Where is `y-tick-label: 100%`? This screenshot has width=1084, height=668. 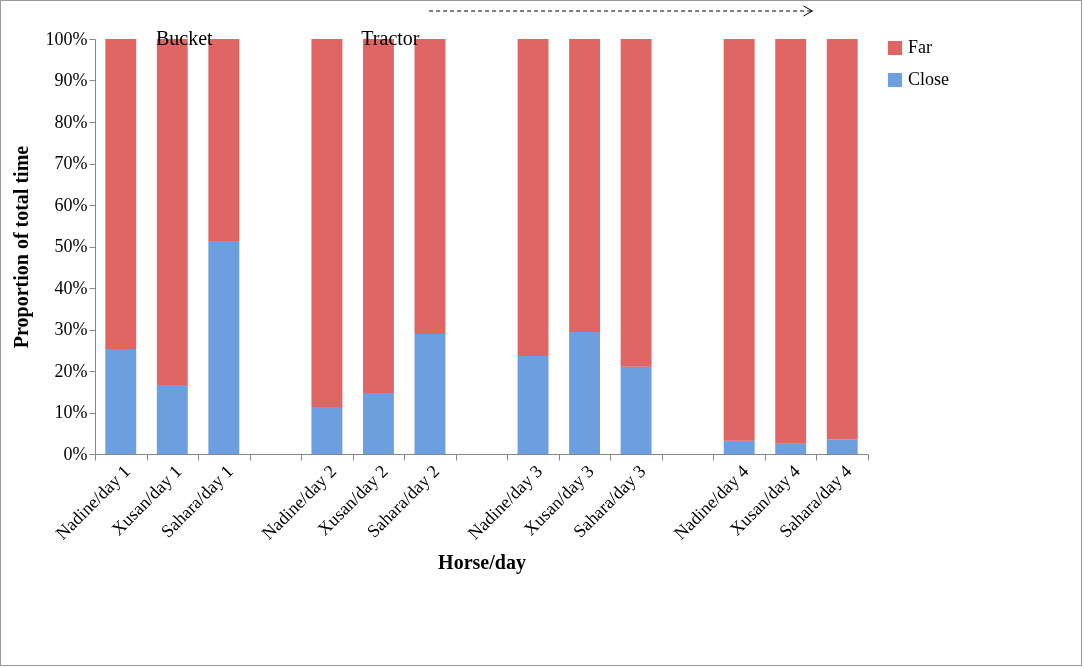
y-tick-label: 100% is located at coordinates (66, 38).